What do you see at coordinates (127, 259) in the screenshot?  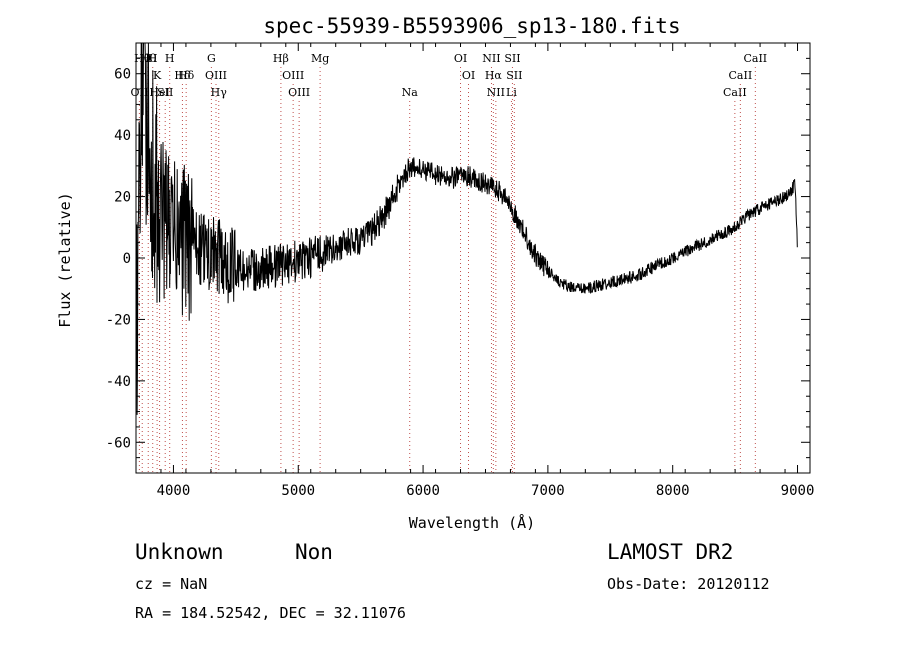 I see `y-tick-label: 0` at bounding box center [127, 259].